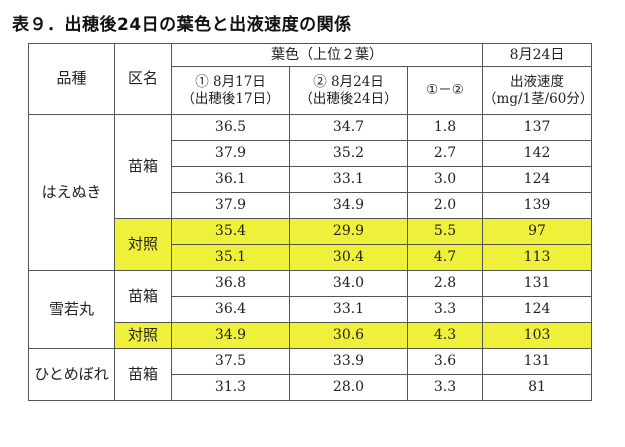  I want to click on leaf-color-aug24-cell: 34.9, so click(348, 205).